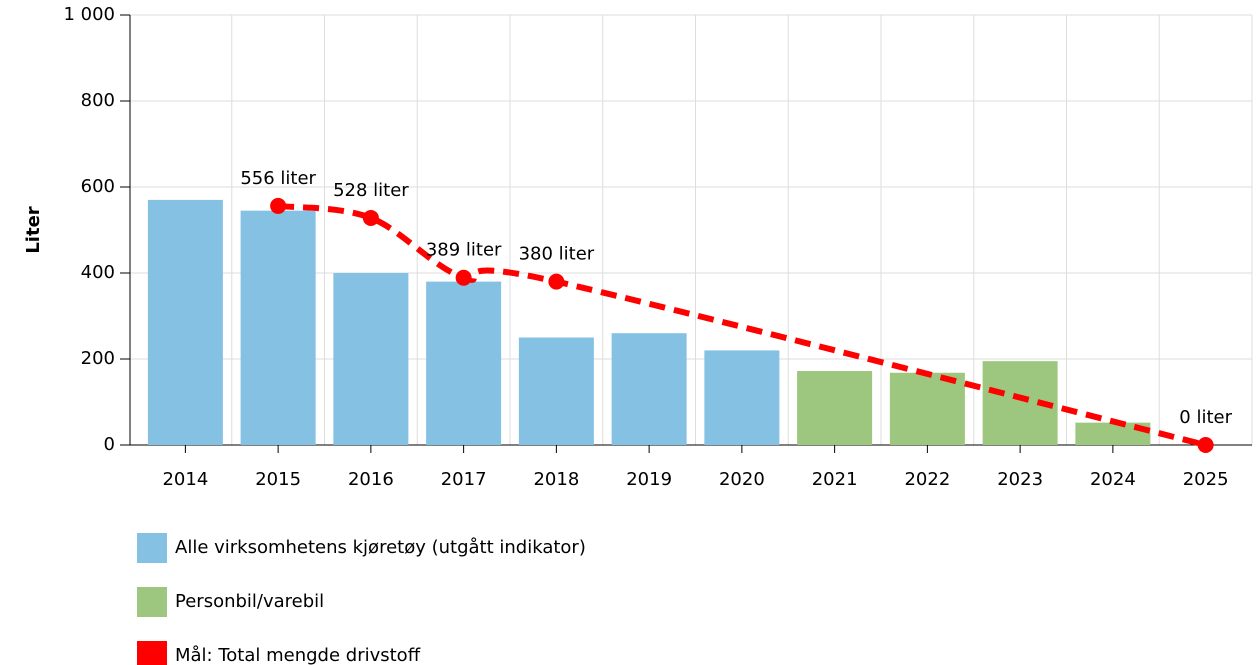 Image resolution: width=1256 pixels, height=665 pixels. I want to click on x-tick-label: 2017, so click(464, 479).